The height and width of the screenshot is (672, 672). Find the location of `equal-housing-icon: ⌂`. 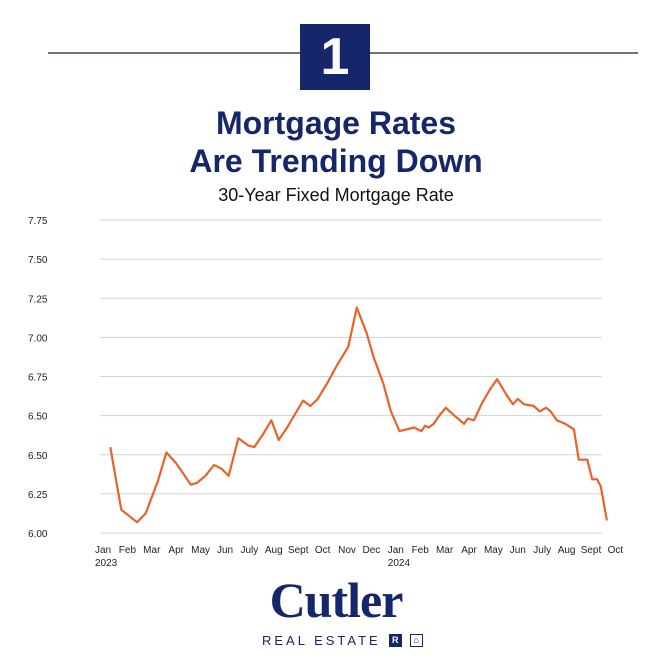

equal-housing-icon: ⌂ is located at coordinates (416, 640).